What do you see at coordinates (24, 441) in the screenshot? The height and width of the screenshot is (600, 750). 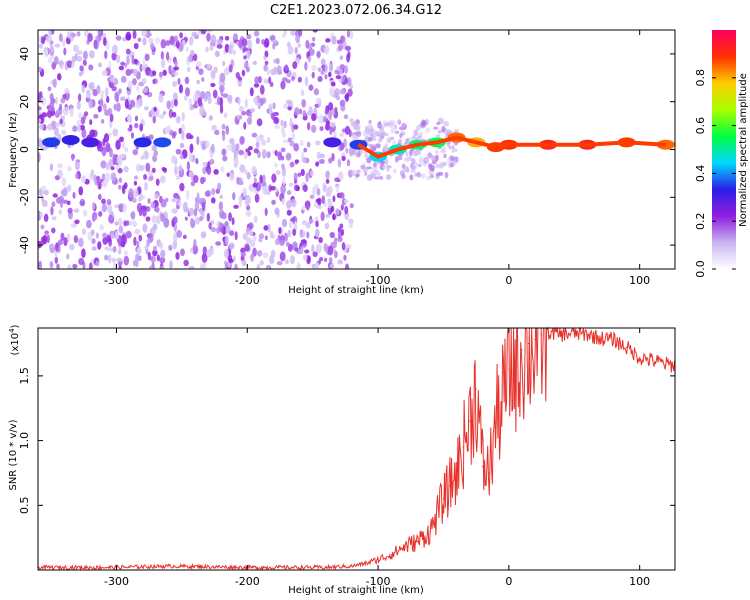 I see `snr-y-tick-label: 1.0` at bounding box center [24, 441].